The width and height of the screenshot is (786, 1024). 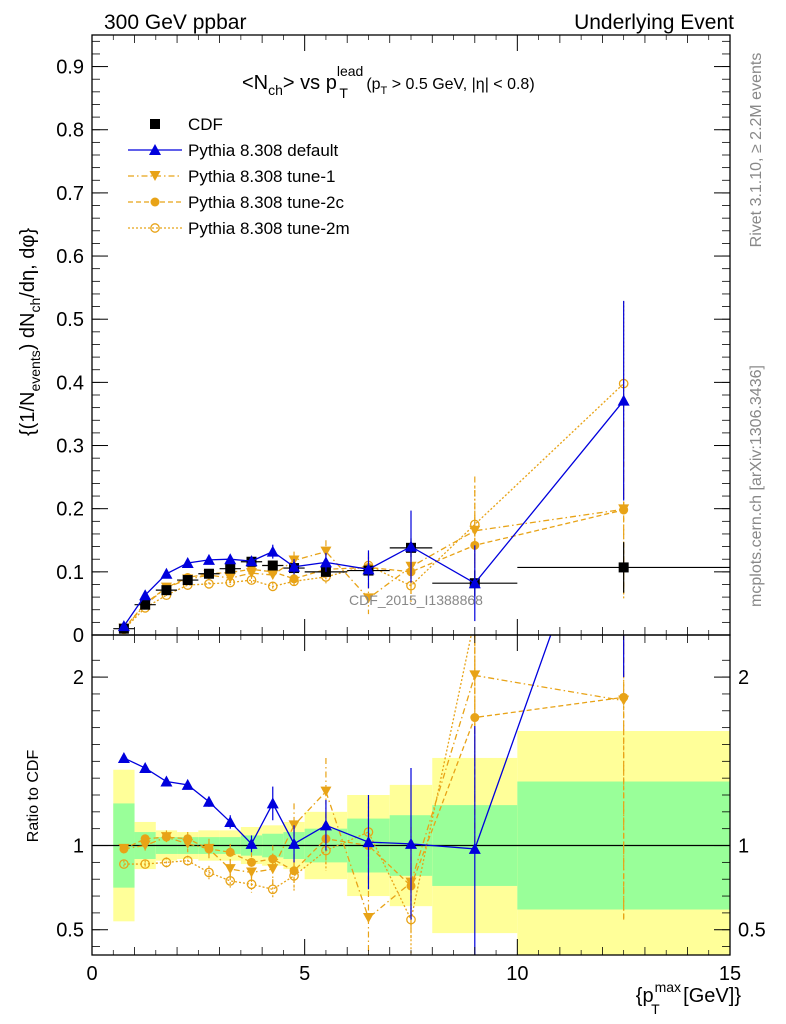 What do you see at coordinates (70, 131) in the screenshot?
I see `y-tick-label: 0.8` at bounding box center [70, 131].